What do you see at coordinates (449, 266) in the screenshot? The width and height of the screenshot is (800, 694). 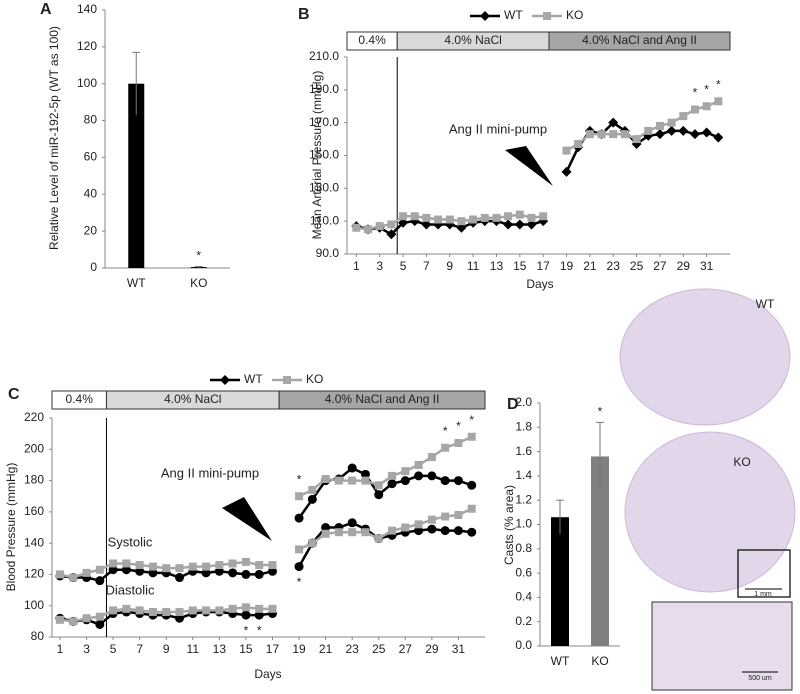 I see `x-tick-label: 9` at bounding box center [449, 266].